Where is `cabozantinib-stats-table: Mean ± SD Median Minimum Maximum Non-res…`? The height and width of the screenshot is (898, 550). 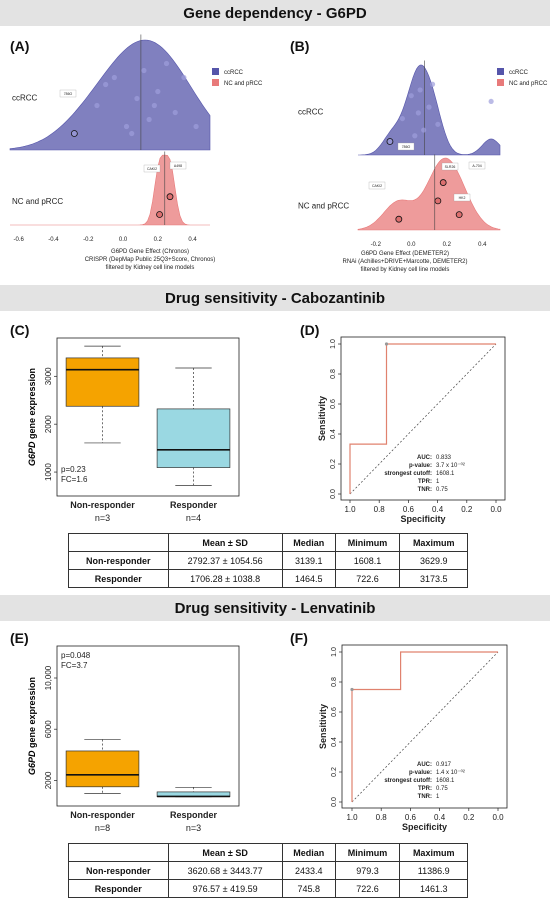
cabozantinib-stats-table: Mean ± SD Median Minimum Maximum Non-res… is located at coordinates (268, 560).